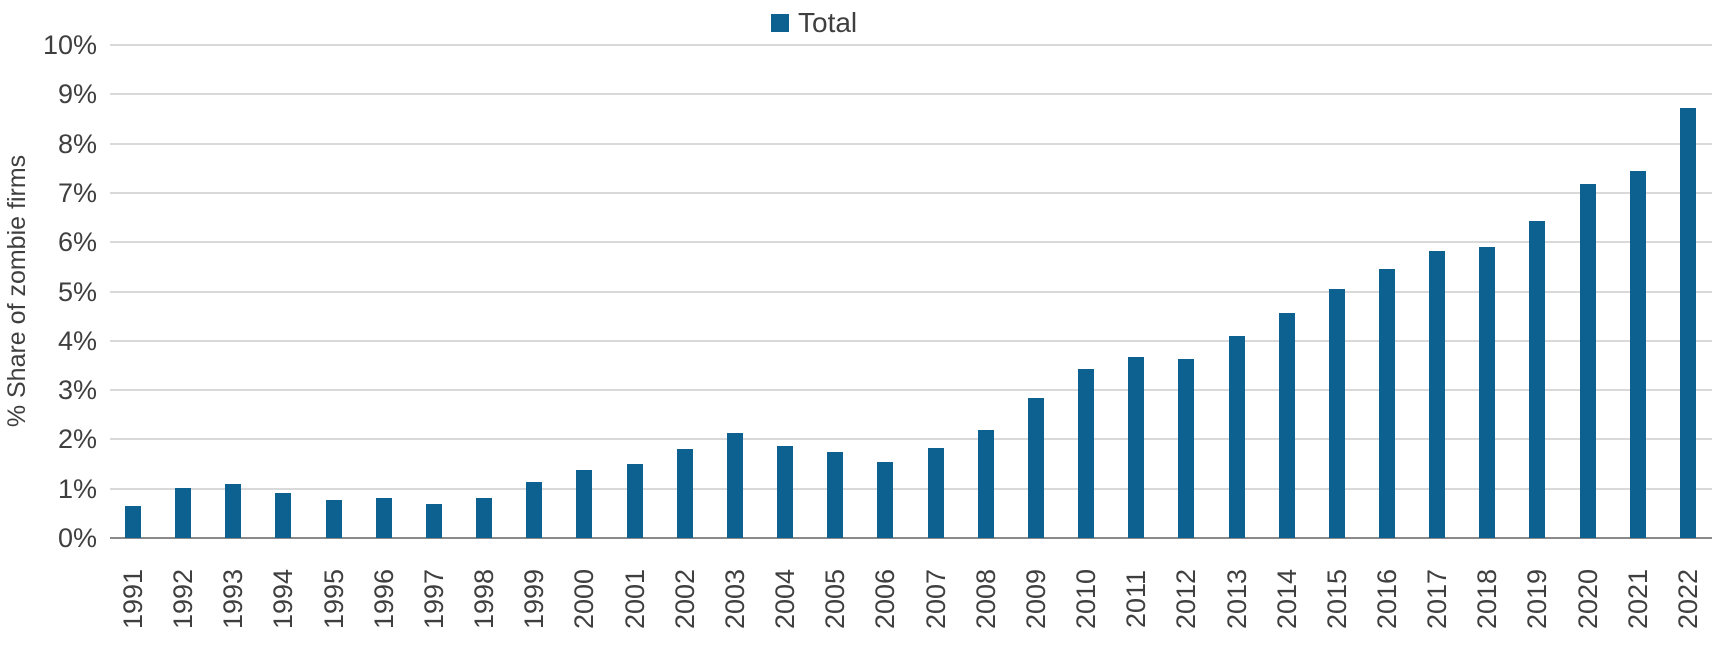 The image size is (1720, 650). I want to click on x-tick-label-1993: 1993, so click(233, 599).